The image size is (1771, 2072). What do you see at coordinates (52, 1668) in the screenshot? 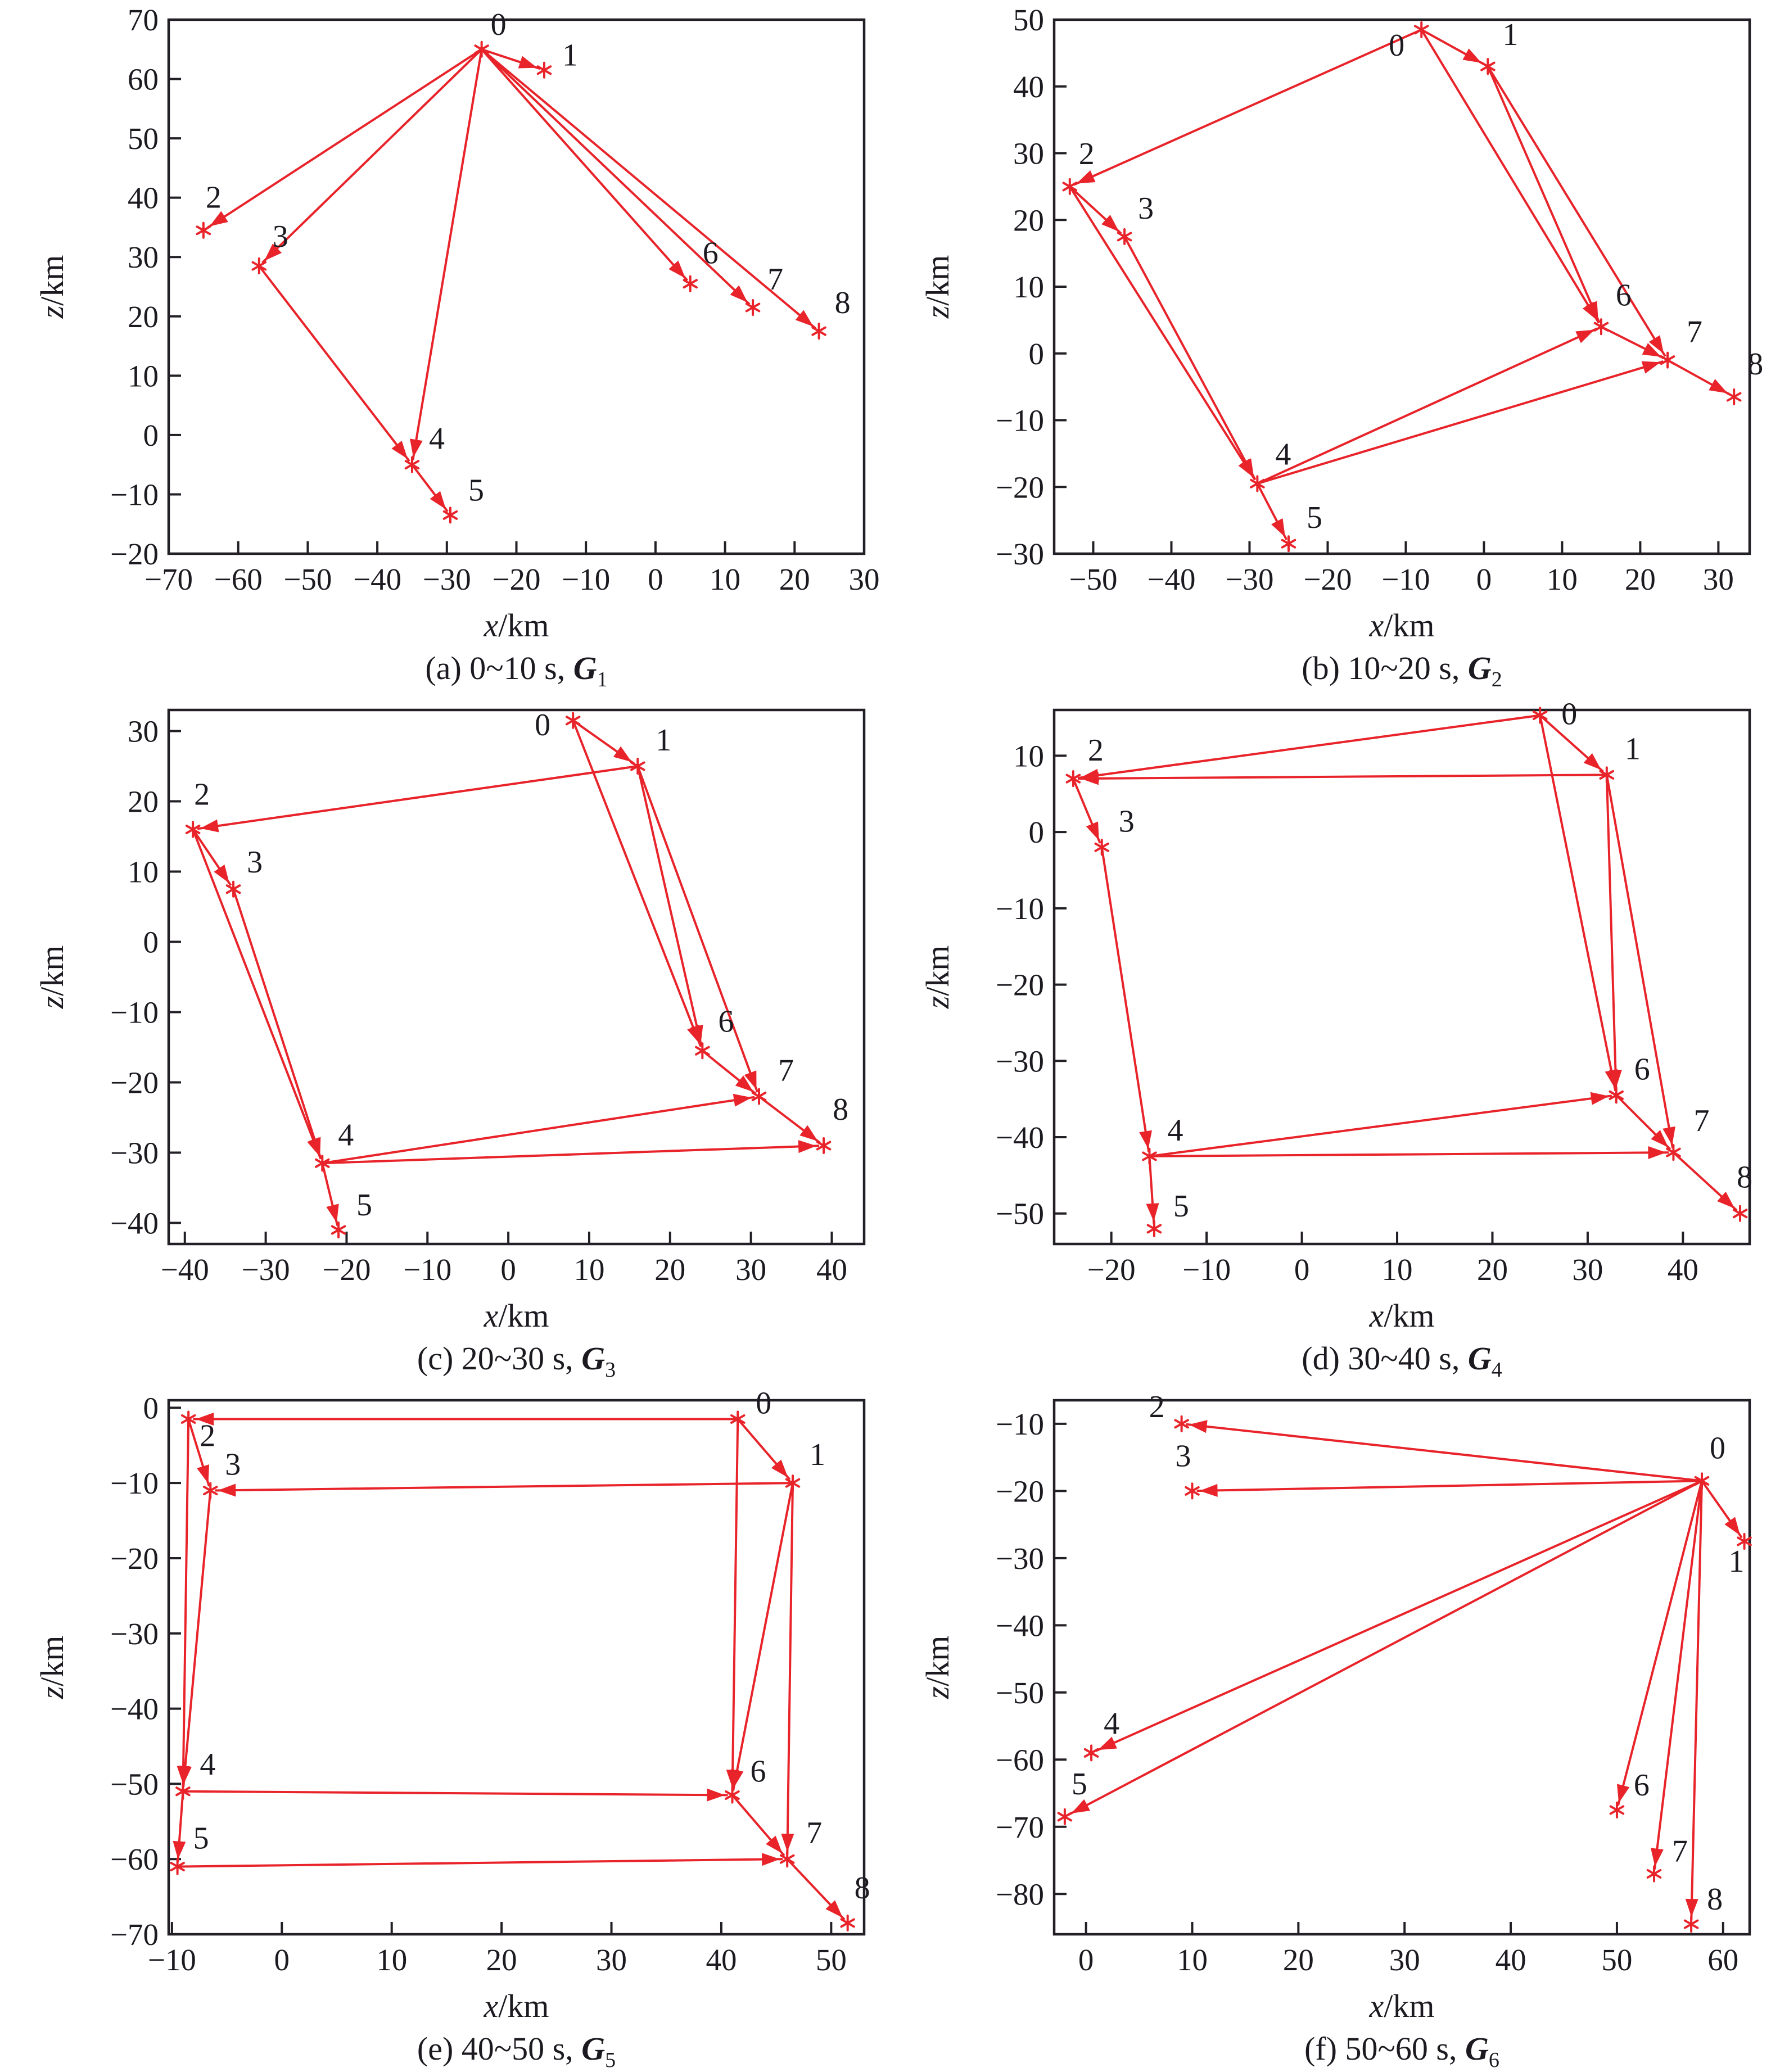
I see `panel-e-y-axis-label: z/km` at bounding box center [52, 1668].